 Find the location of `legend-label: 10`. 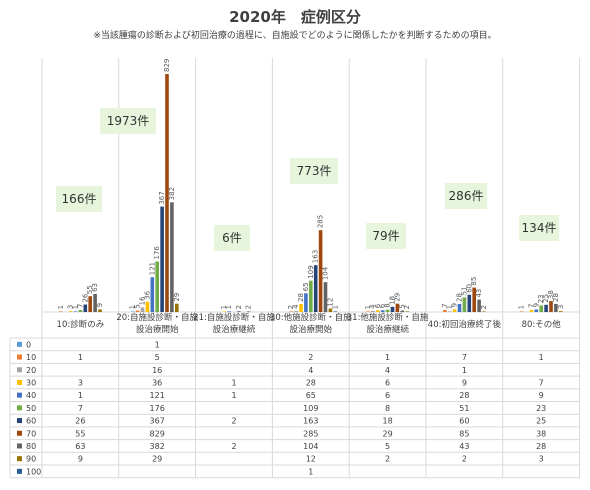

legend-label: 10 is located at coordinates (31, 357).